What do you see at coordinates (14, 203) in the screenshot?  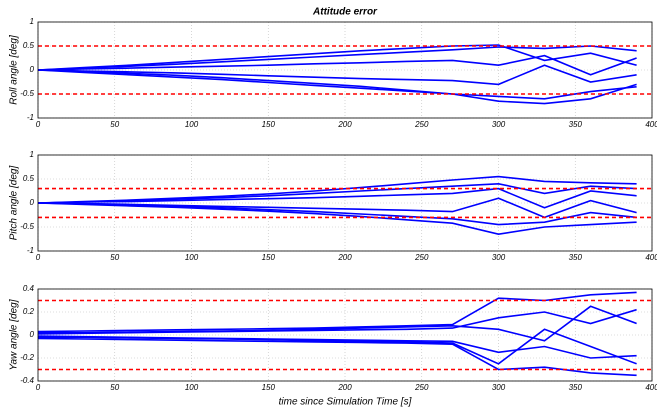 I see `y-axis-label: Pitch angle [deg]` at bounding box center [14, 203].